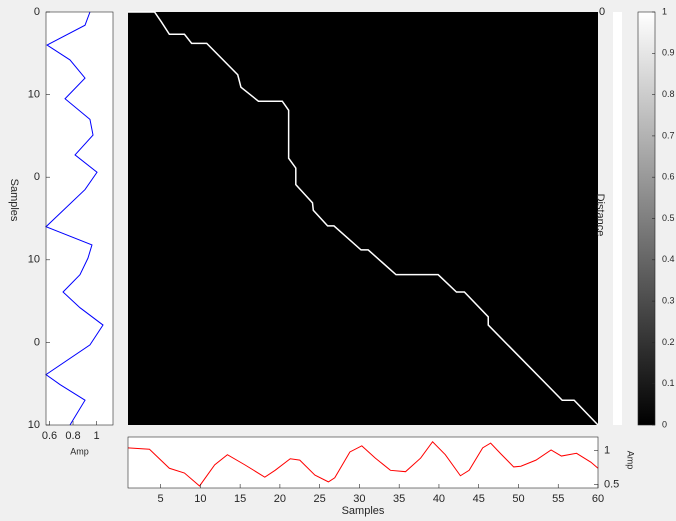 This screenshot has width=676, height=521. Describe the element at coordinates (399, 499) in the screenshot. I see `x-tick-label: 35` at that location.